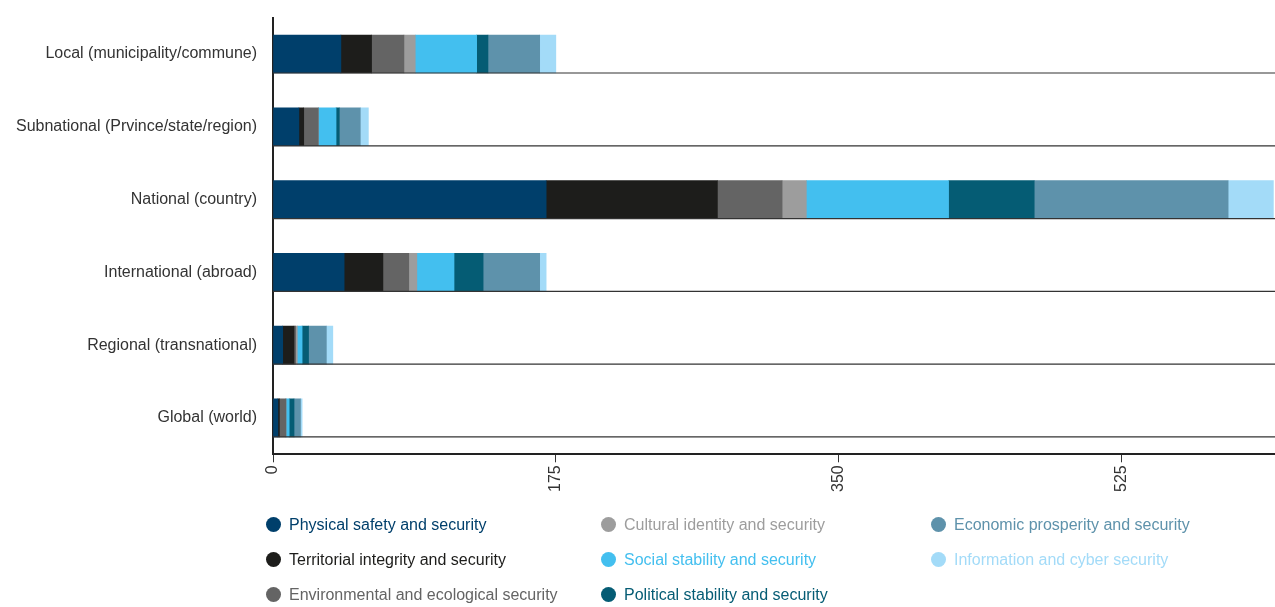 This screenshot has width=1275, height=607. I want to click on y-tick-label: International (abroad), so click(181, 271).